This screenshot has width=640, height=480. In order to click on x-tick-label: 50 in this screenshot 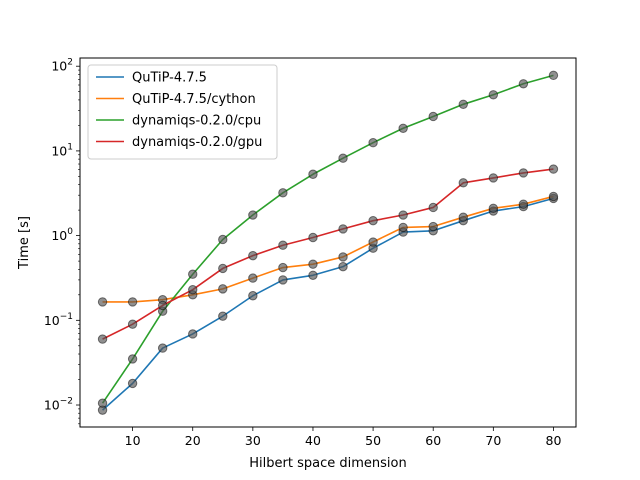, I will do `click(373, 440)`.